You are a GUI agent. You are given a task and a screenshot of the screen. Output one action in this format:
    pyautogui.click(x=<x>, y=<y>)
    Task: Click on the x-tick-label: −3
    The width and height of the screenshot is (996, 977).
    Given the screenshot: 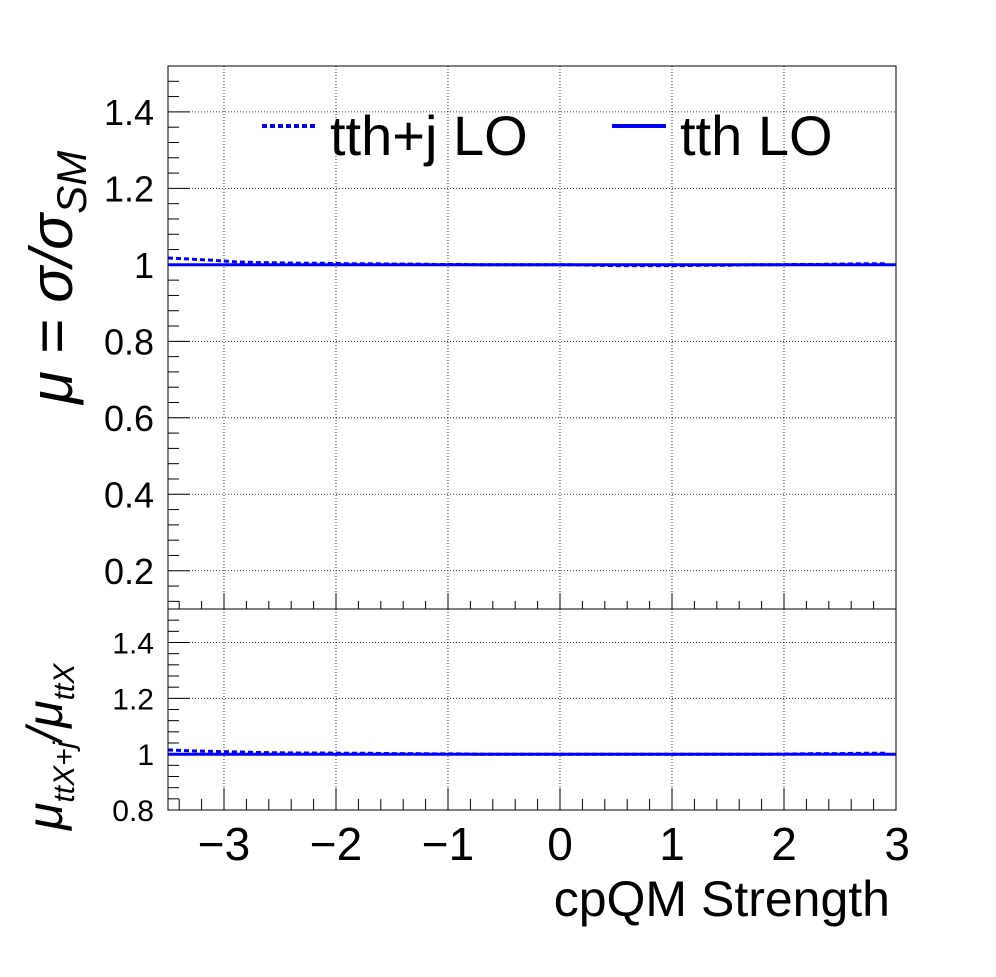 What is the action you would take?
    pyautogui.click(x=224, y=844)
    